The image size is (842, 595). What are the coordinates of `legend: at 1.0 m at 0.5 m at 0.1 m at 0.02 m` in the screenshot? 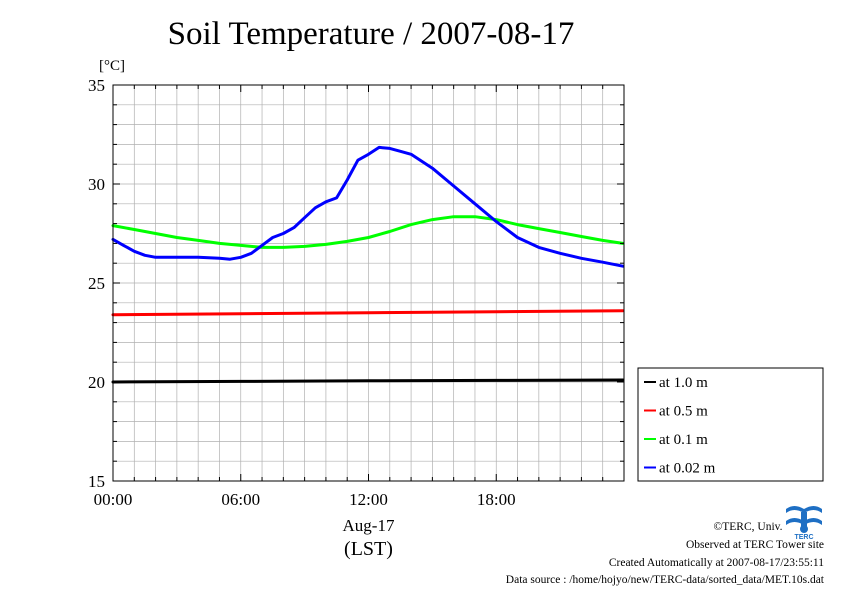 It's located at (730, 424).